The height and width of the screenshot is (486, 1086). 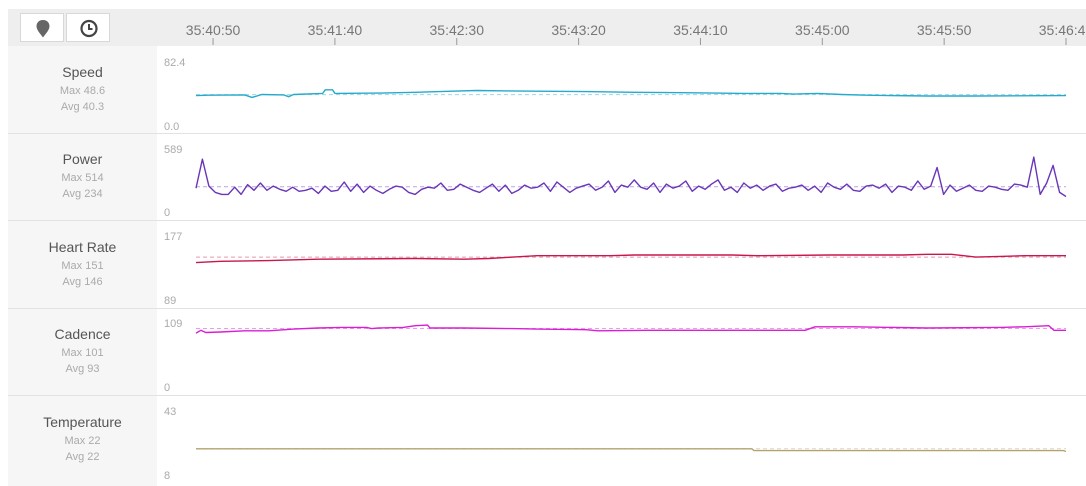 I want to click on time-tick-label: 35:44:10, so click(x=700, y=30).